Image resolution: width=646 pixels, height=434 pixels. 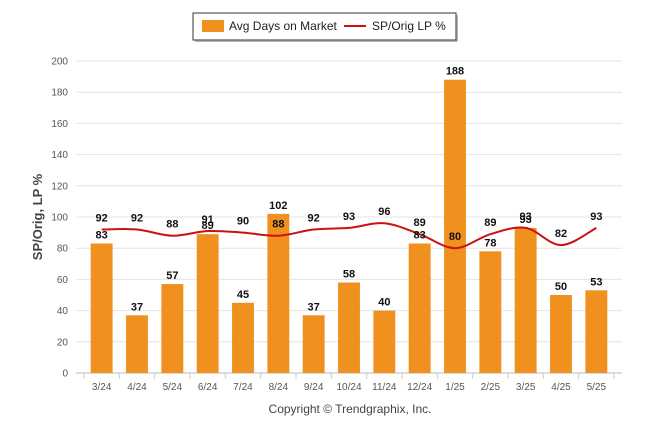 What do you see at coordinates (350, 409) in the screenshot?
I see `copyright-footer: Copyright © Trendgraphix, Inc.` at bounding box center [350, 409].